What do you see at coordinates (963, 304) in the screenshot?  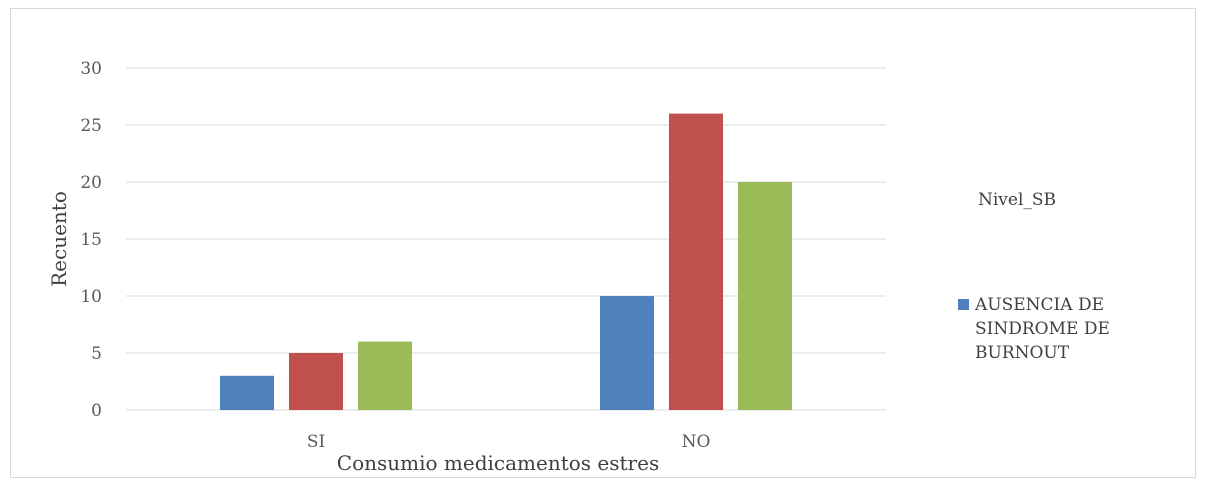 I see `legend-swatch` at bounding box center [963, 304].